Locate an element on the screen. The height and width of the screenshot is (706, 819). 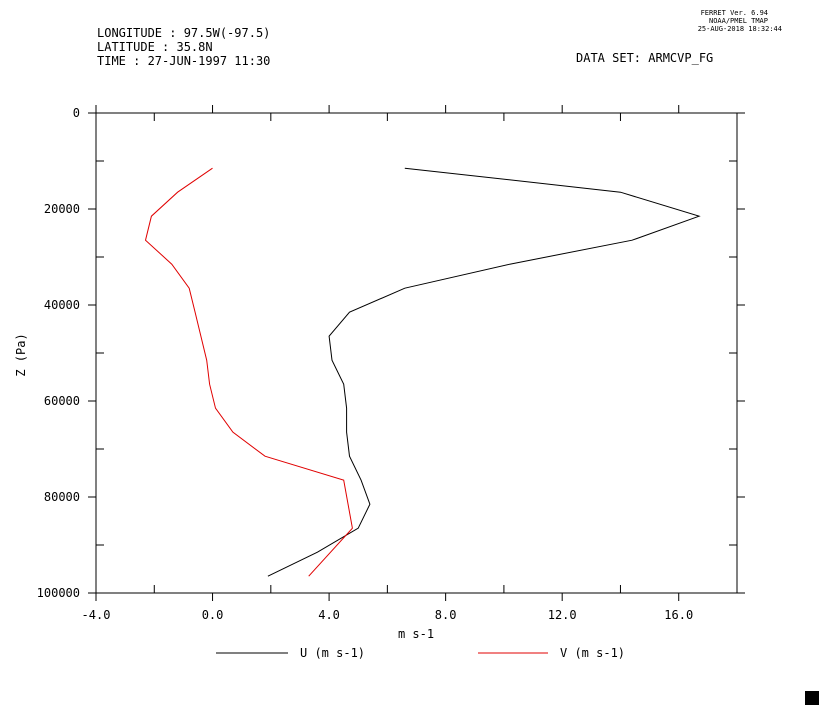
latitude-label: LATITUDE : 35.8N is located at coordinates (155, 47).